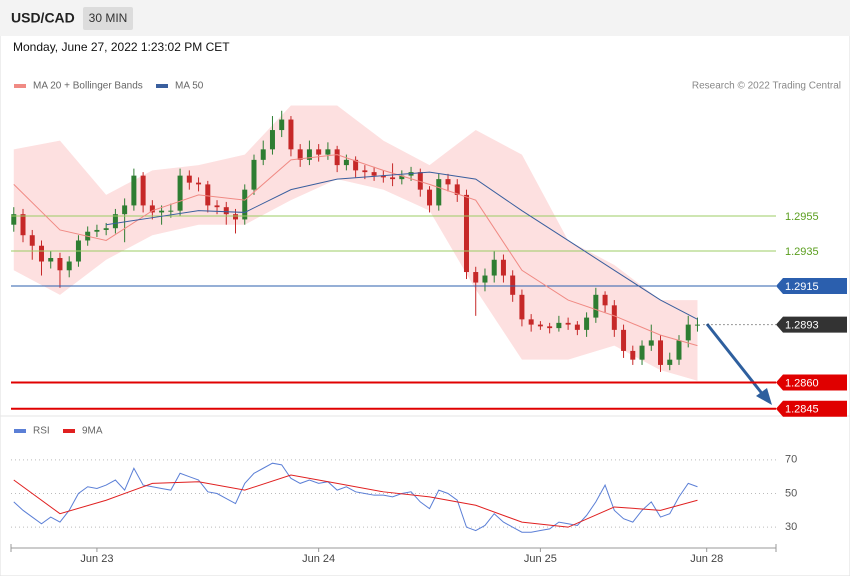 This screenshot has height=576, width=850. Describe the element at coordinates (791, 527) in the screenshot. I see `y-tick-label: 30` at that location.